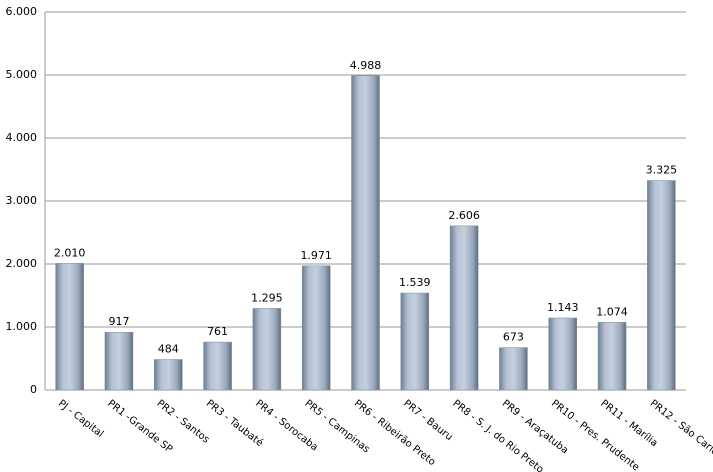  I want to click on value-label: 4.988, so click(366, 65).